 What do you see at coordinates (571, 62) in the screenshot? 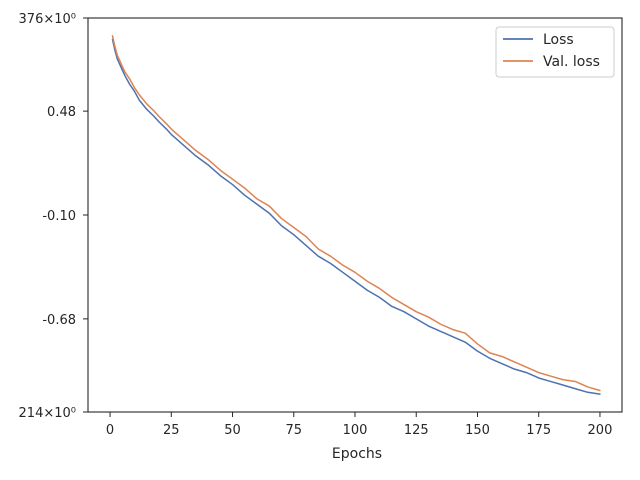
I see `legend-label-val-loss: Val. loss` at bounding box center [571, 62].